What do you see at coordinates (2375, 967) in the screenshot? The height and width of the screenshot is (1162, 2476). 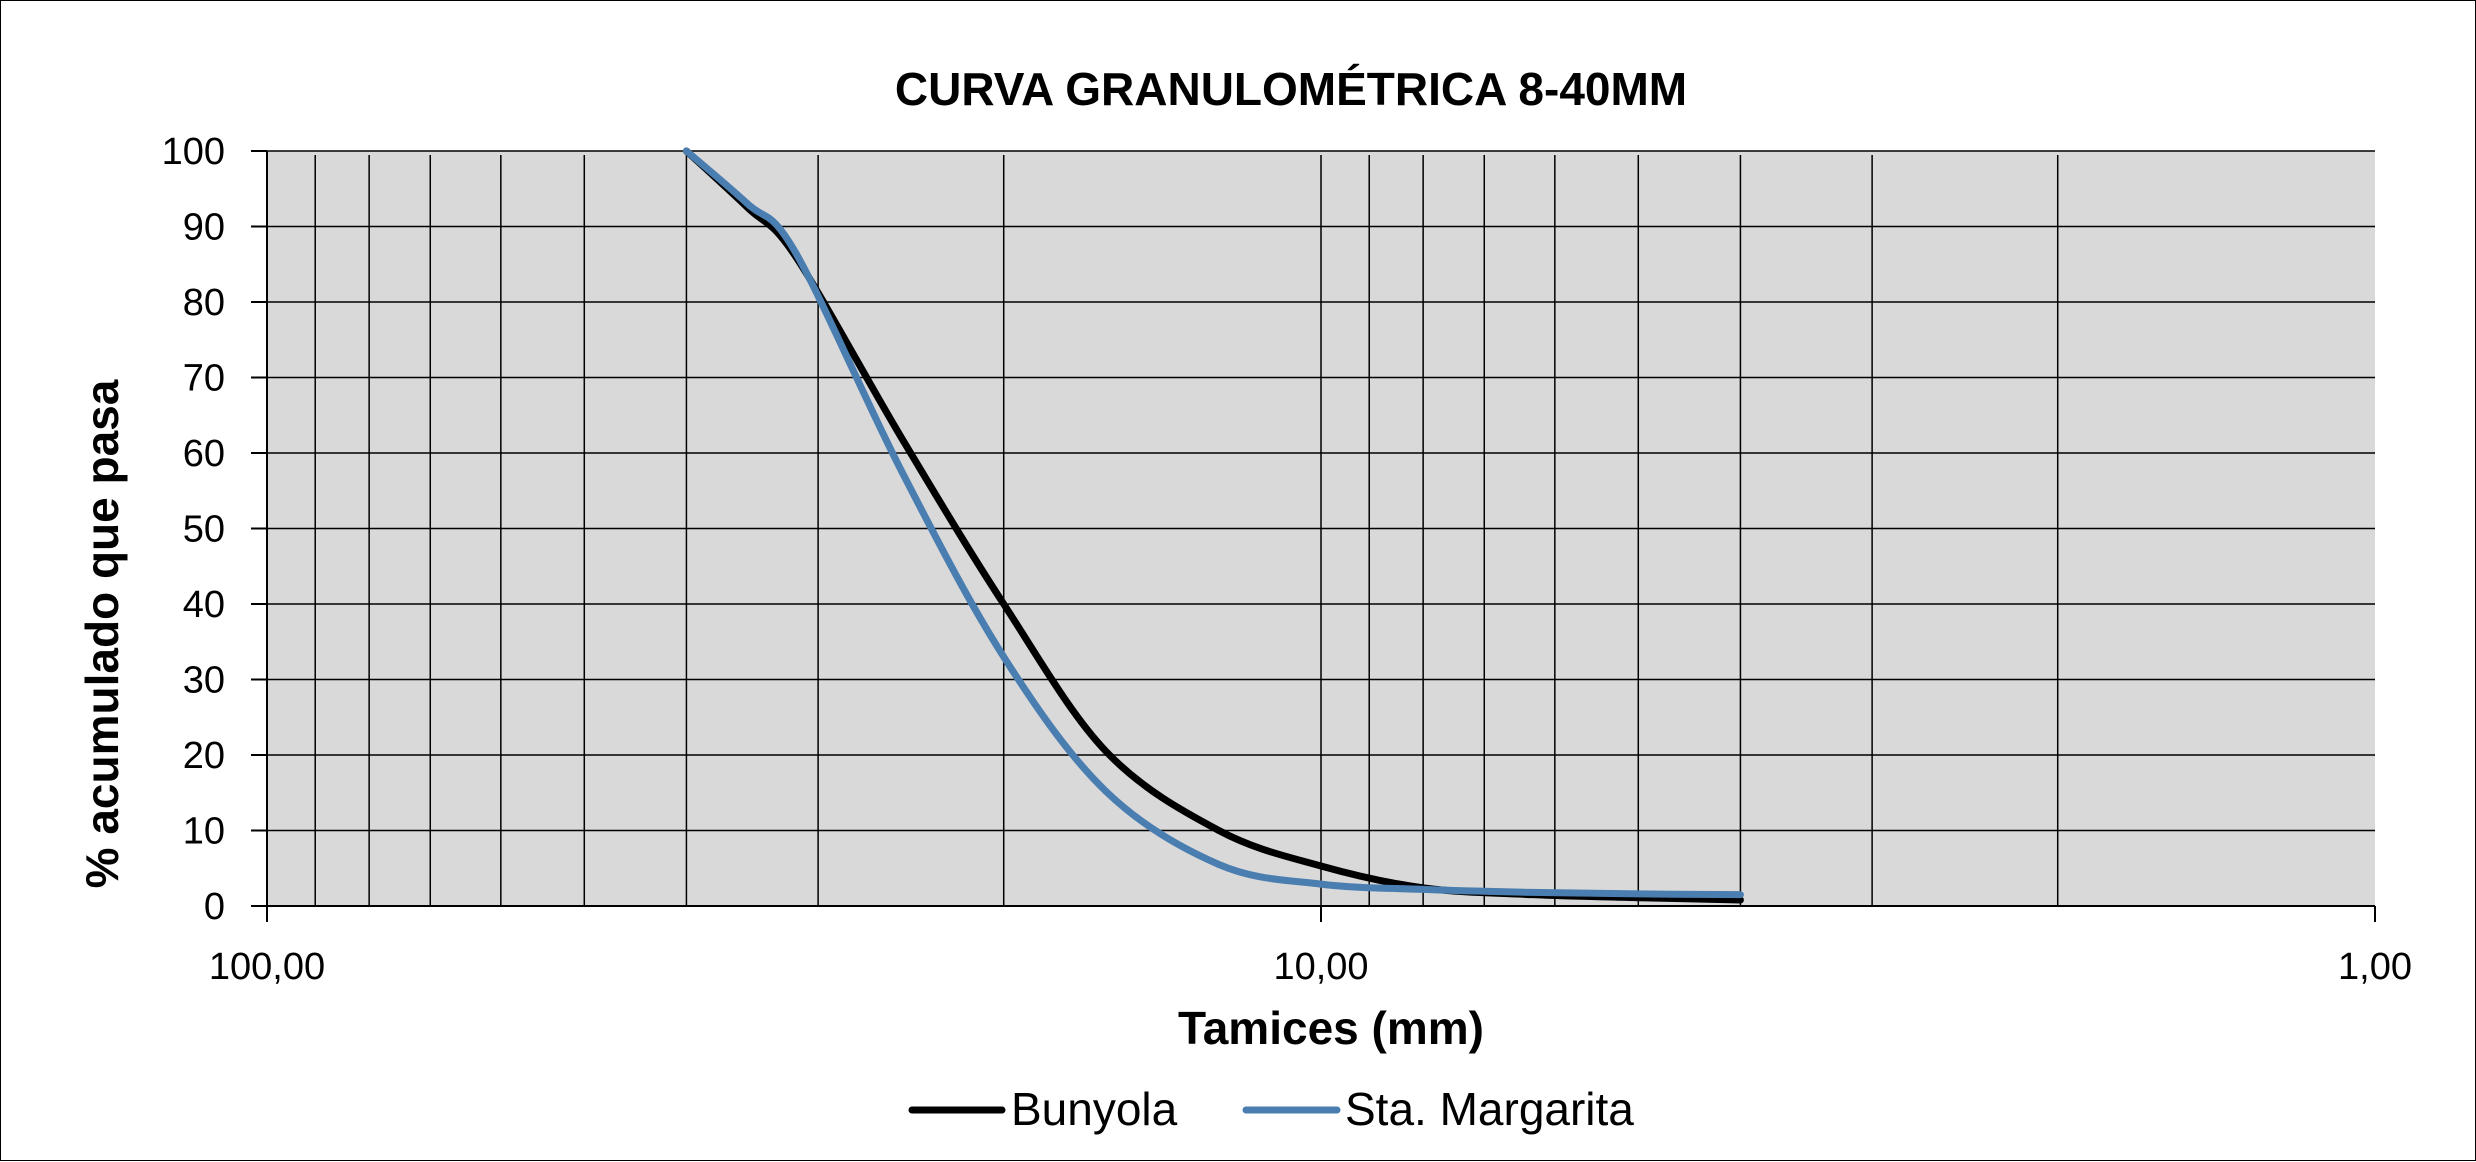 I see `x-tick-label: 1,00` at bounding box center [2375, 967].